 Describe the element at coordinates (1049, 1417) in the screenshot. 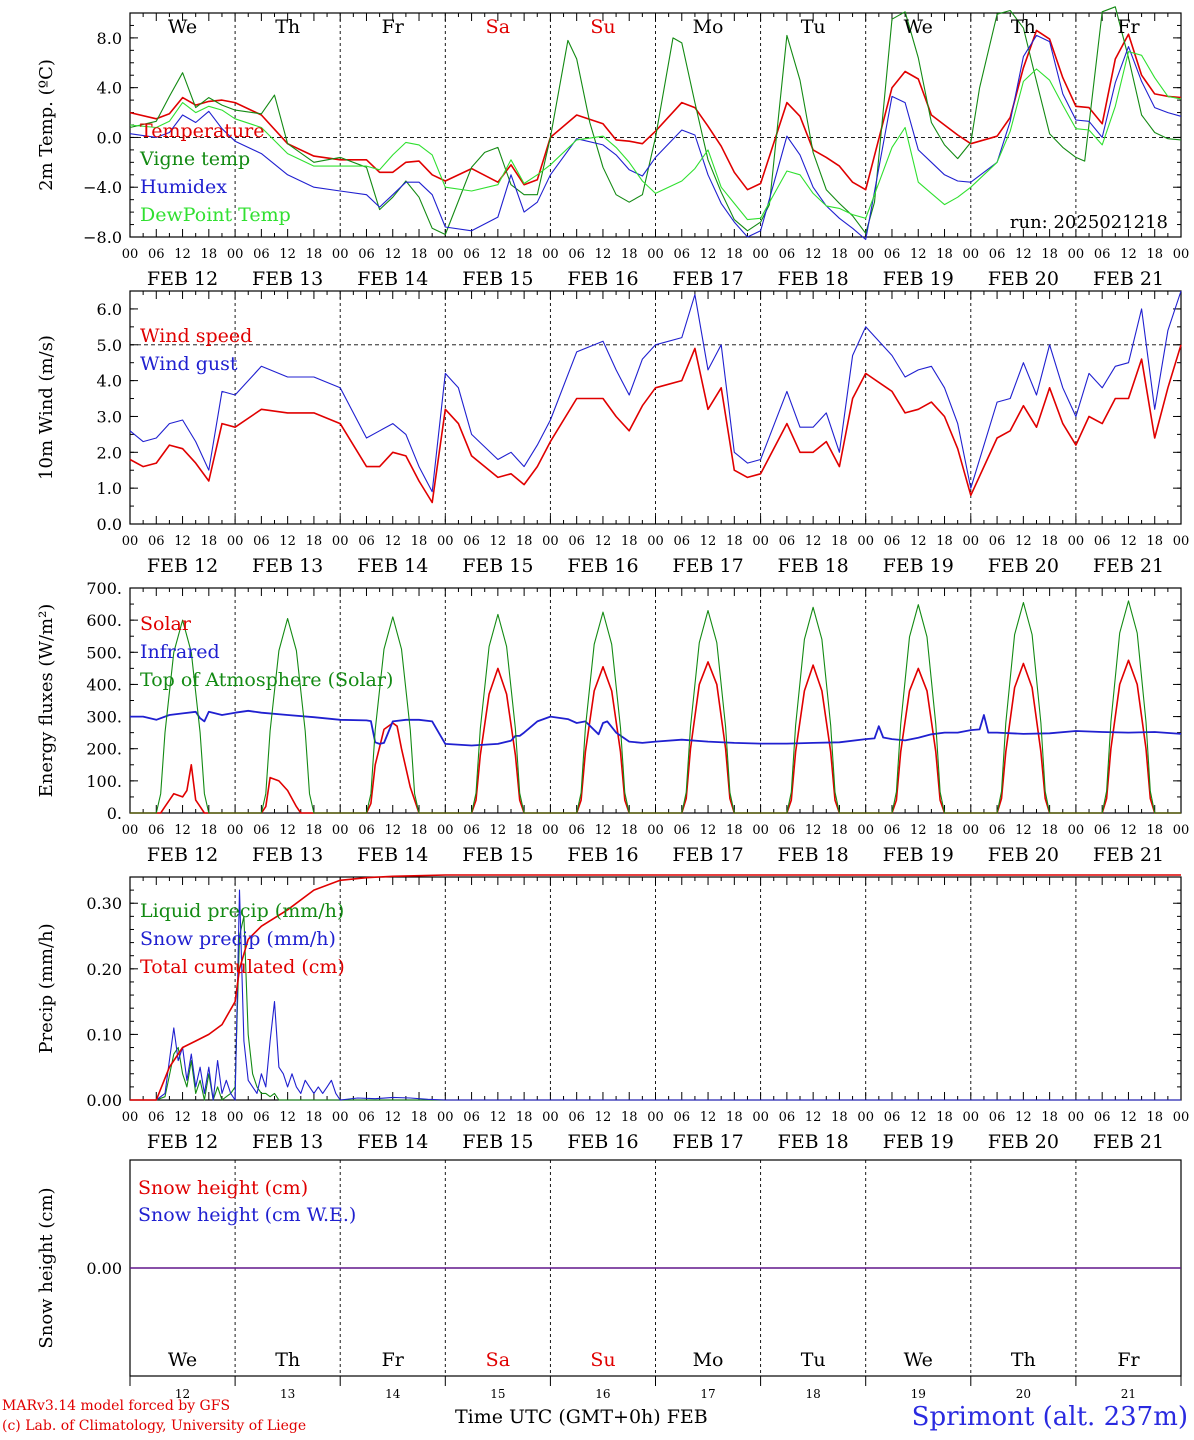

I see `station-label: Sprimont (alt. 237m)` at that location.